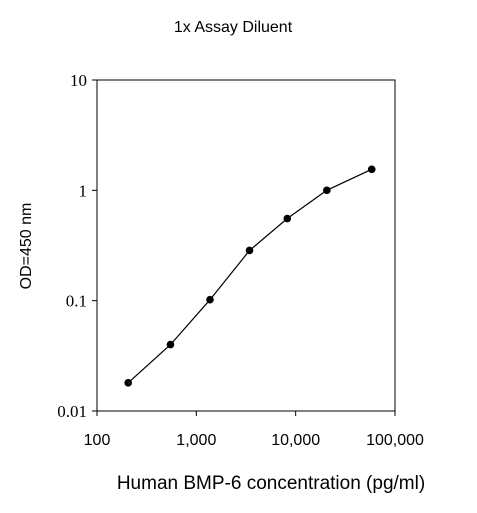 The image size is (477, 513). Describe the element at coordinates (233, 27) in the screenshot. I see `chart-title: 1x Assay Diluent` at that location.